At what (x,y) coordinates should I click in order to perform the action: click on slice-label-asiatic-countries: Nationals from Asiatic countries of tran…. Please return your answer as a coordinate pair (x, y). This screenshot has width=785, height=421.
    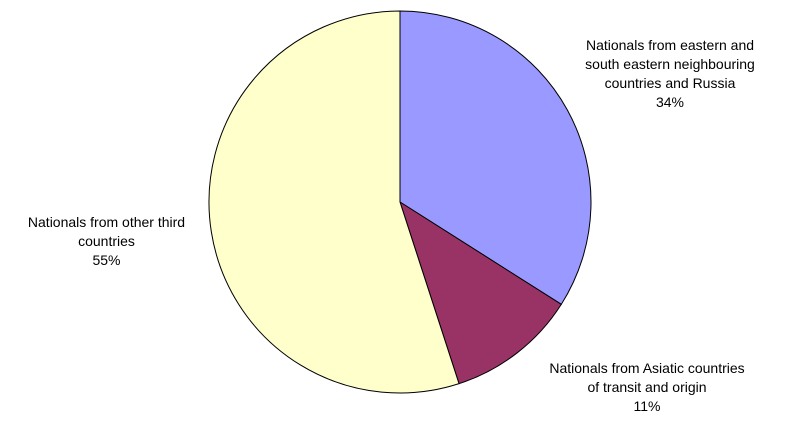
    Looking at the image, I should click on (647, 387).